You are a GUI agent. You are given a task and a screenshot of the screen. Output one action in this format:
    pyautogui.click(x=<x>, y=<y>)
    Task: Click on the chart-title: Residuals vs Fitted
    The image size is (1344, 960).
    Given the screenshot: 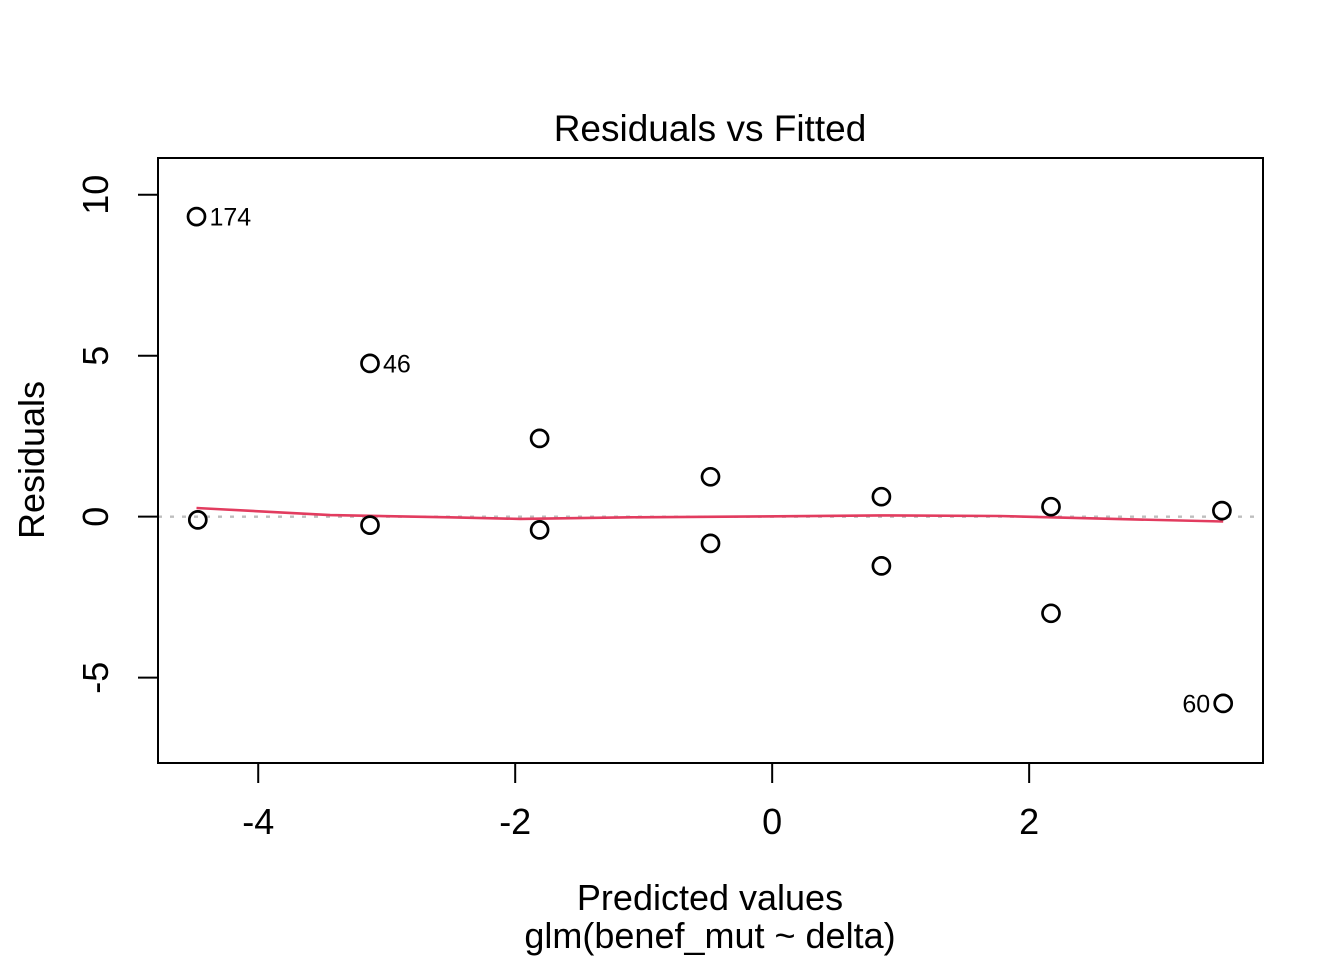 What is the action you would take?
    pyautogui.click(x=710, y=128)
    